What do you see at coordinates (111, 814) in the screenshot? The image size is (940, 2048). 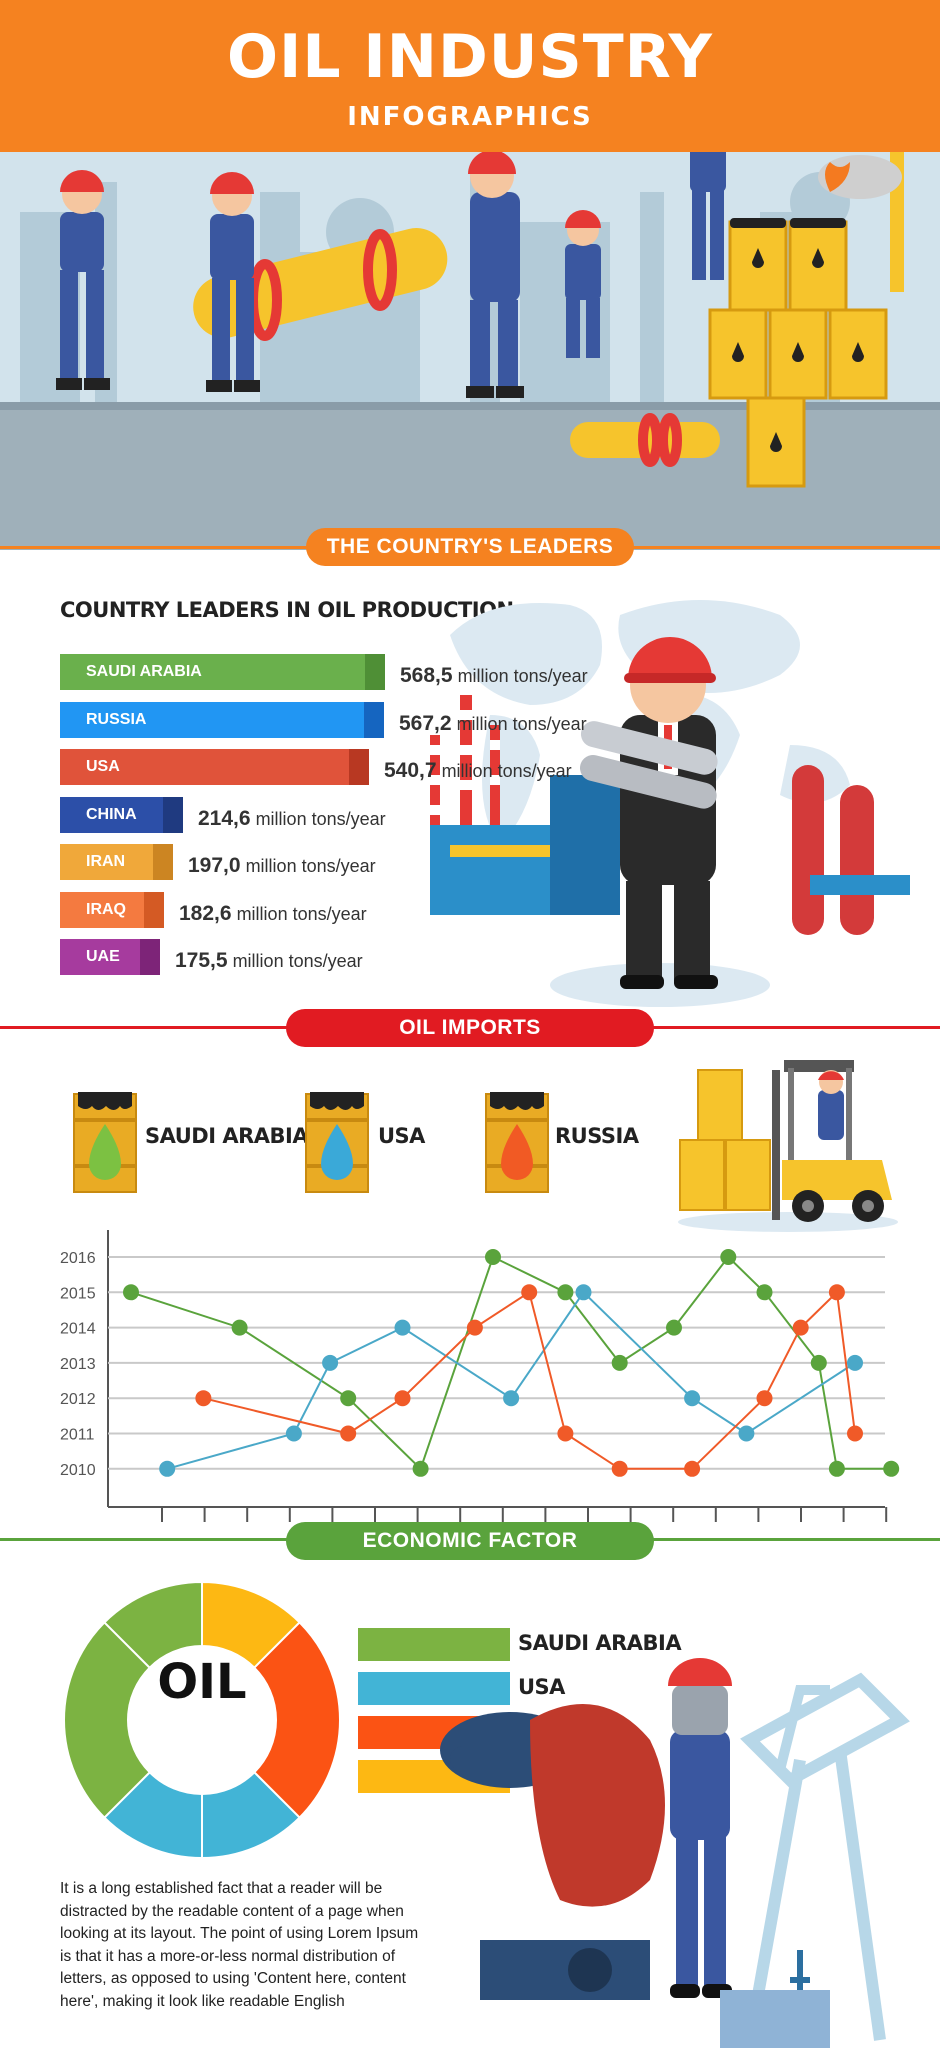 I see `production-bar-country: CHINA` at bounding box center [111, 814].